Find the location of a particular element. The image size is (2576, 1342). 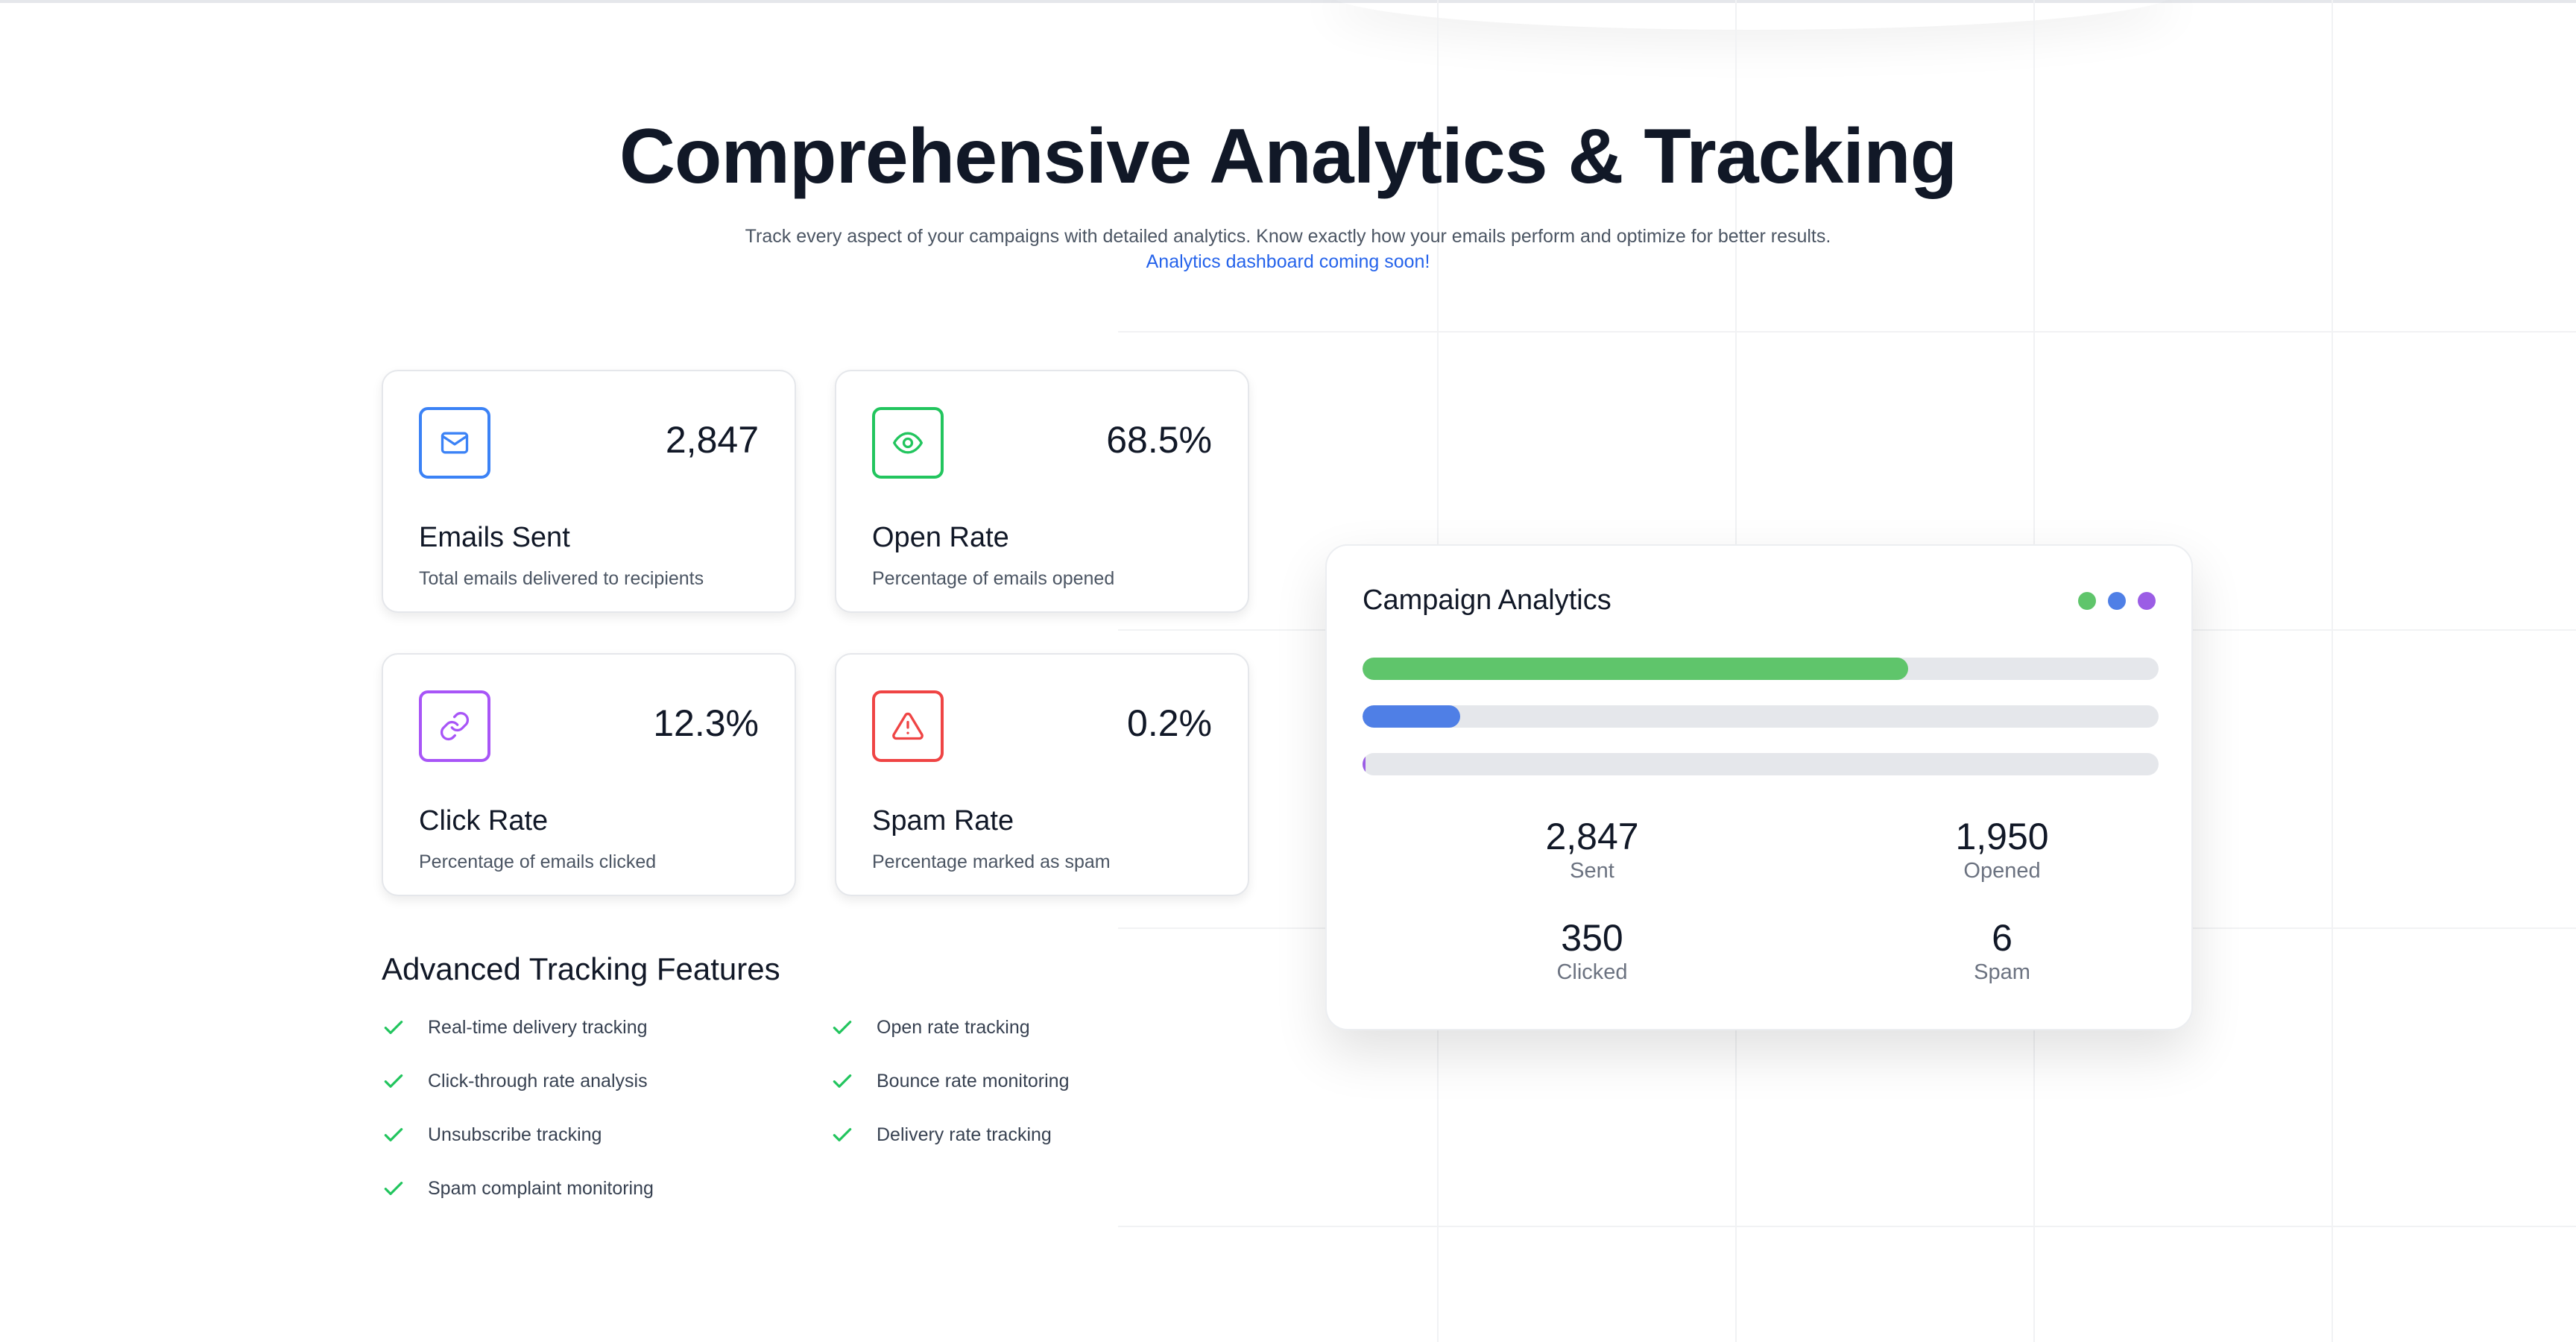

campaign-analytics-title: Campaign Analytics is located at coordinates (1487, 600).